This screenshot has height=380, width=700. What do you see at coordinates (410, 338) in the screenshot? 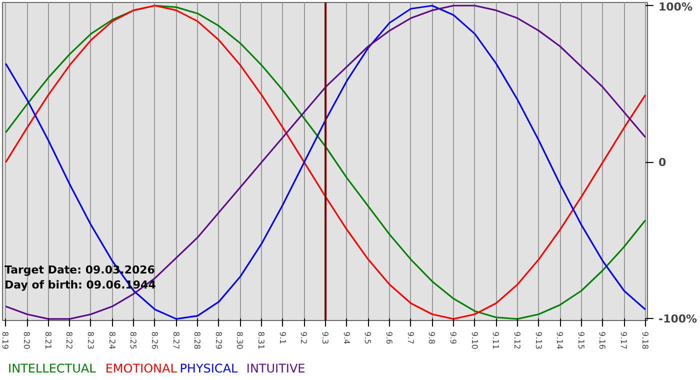
I see `x-tick-label: 9.7` at bounding box center [410, 338].